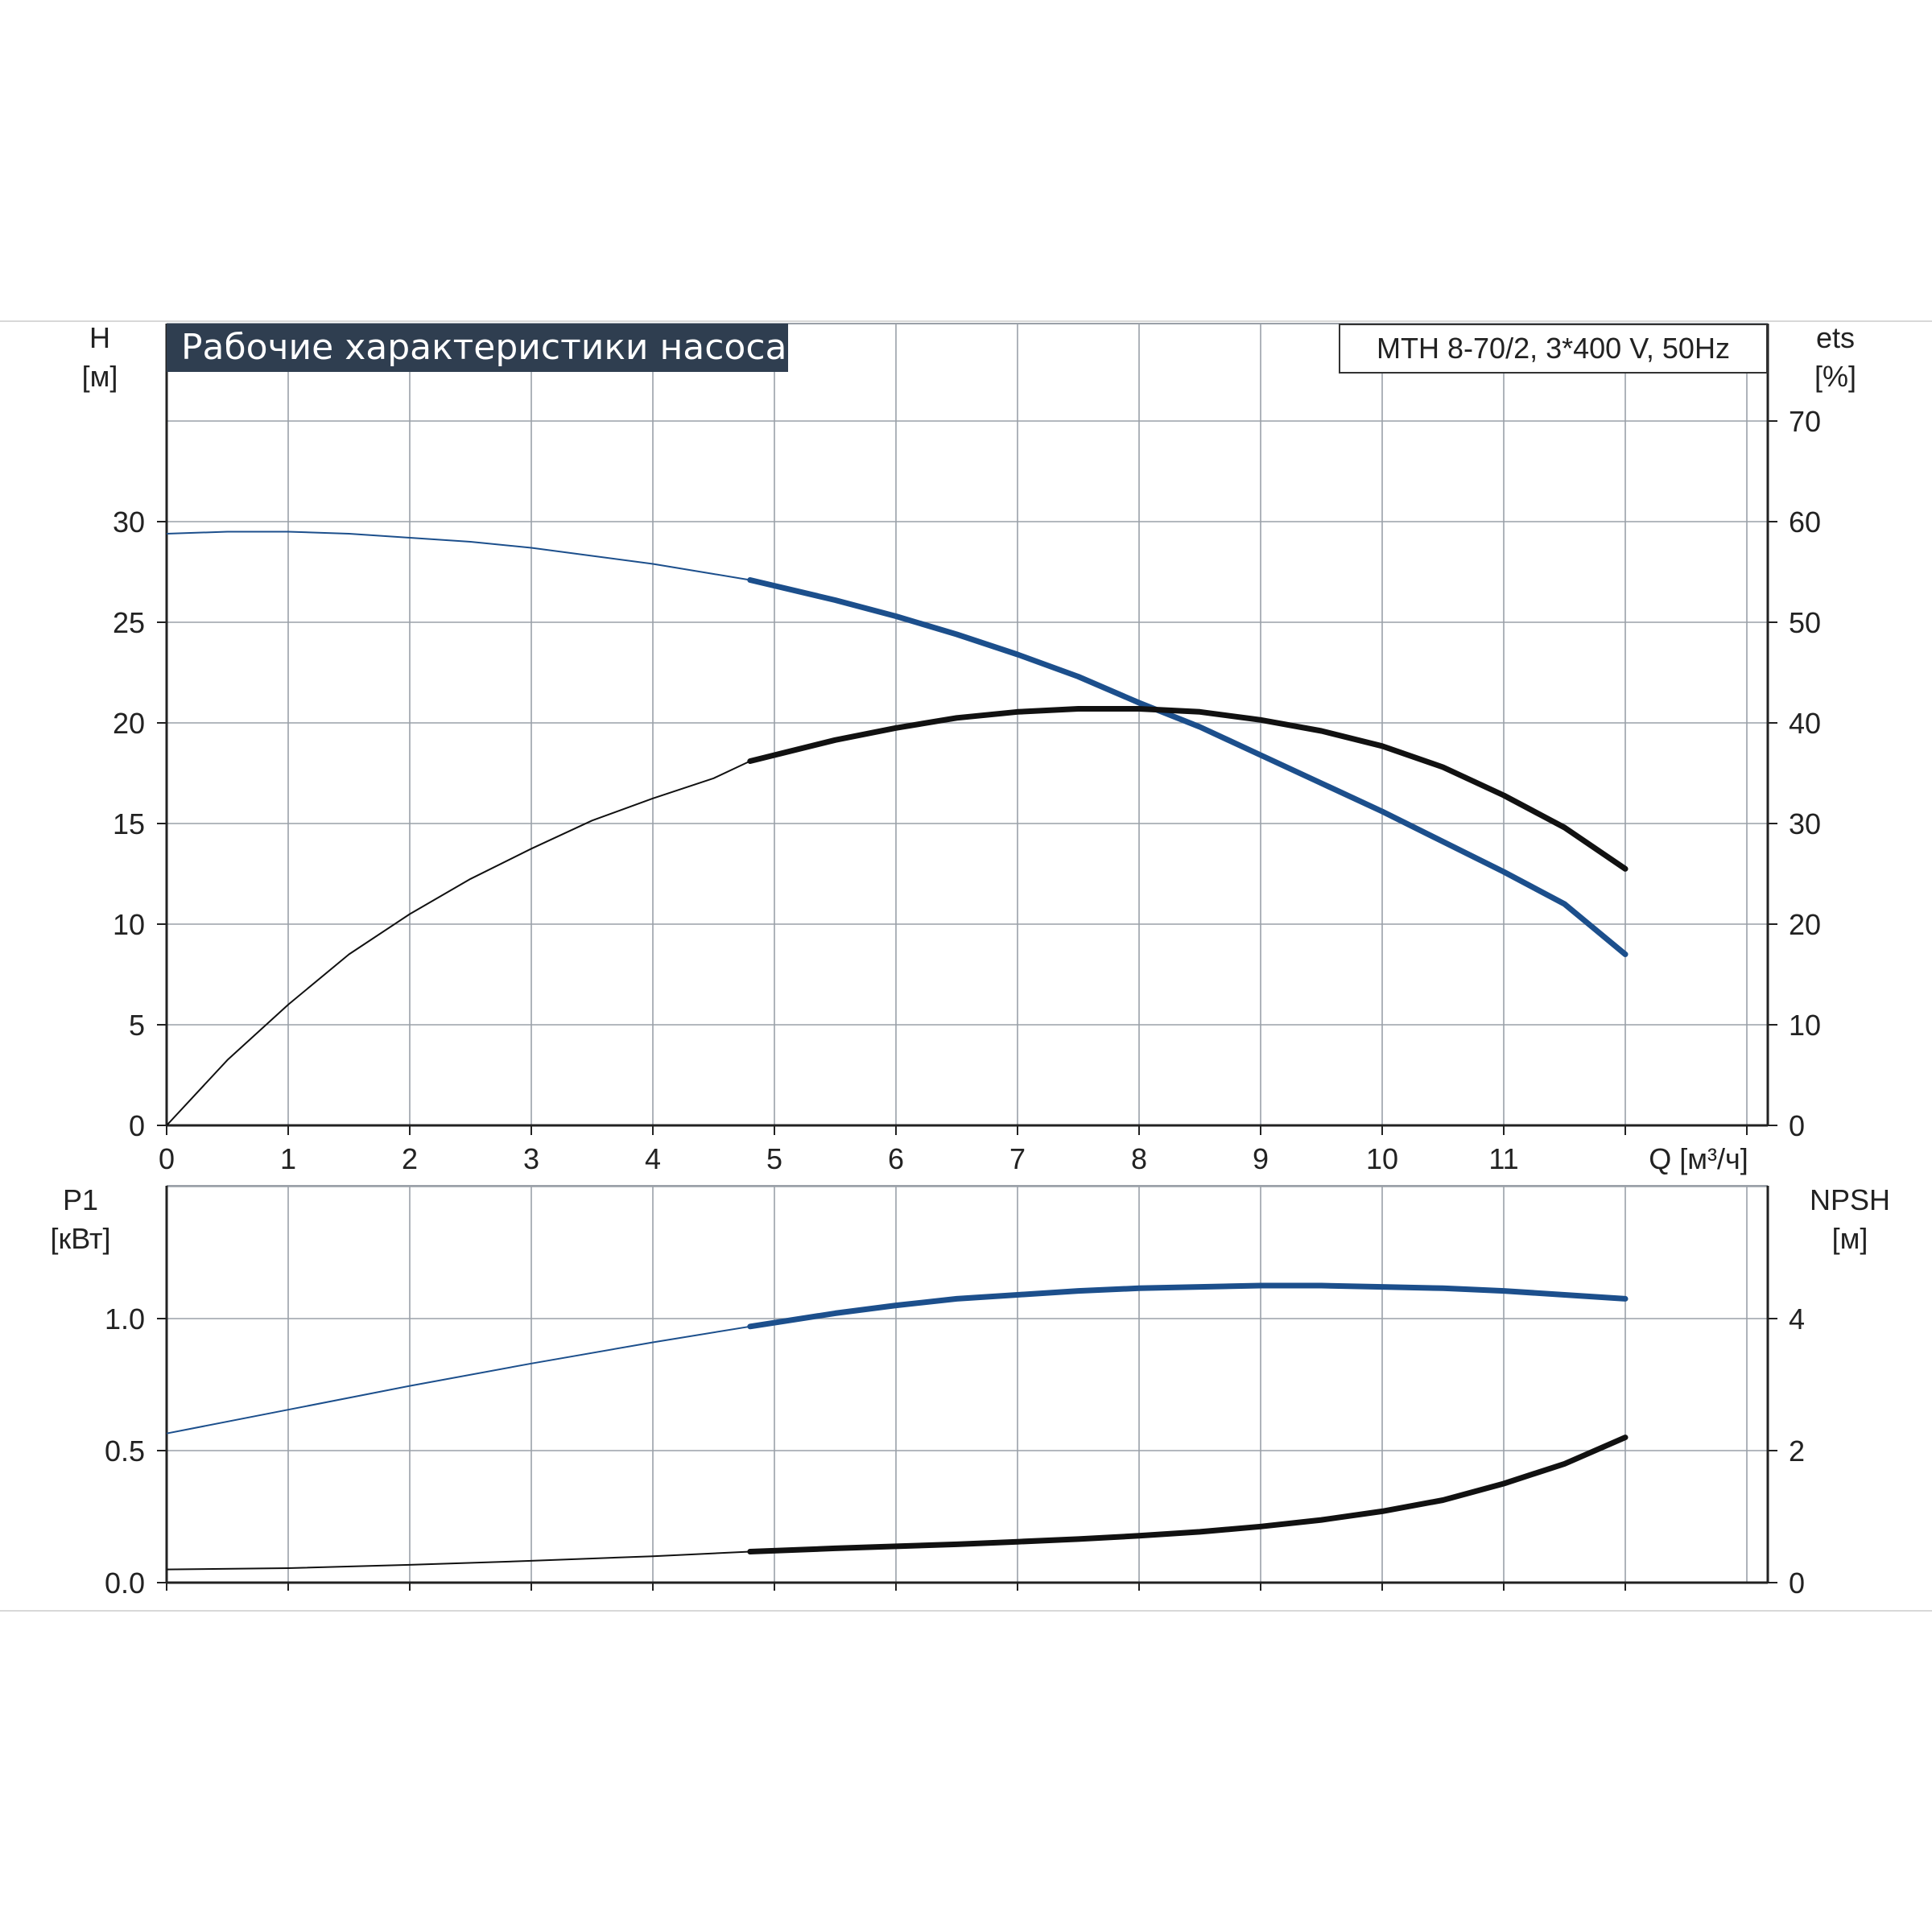 The width and height of the screenshot is (1932, 1932). Describe the element at coordinates (1797, 1451) in the screenshot. I see `npsh-tick-label: 2` at that location.